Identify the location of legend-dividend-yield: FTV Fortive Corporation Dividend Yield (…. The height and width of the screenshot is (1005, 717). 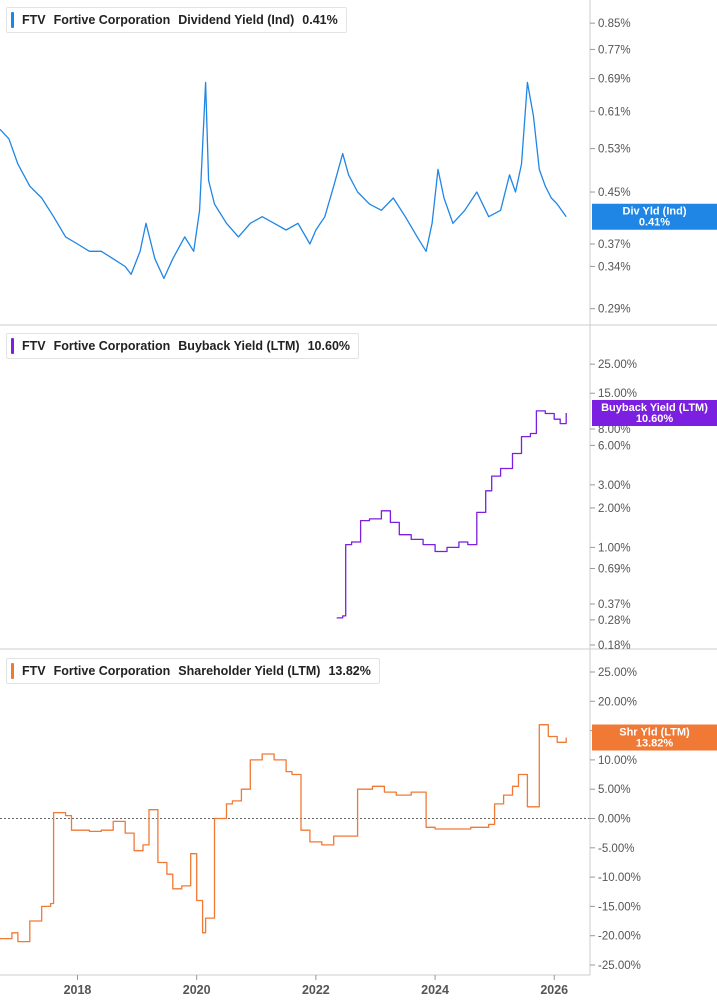
(176, 20).